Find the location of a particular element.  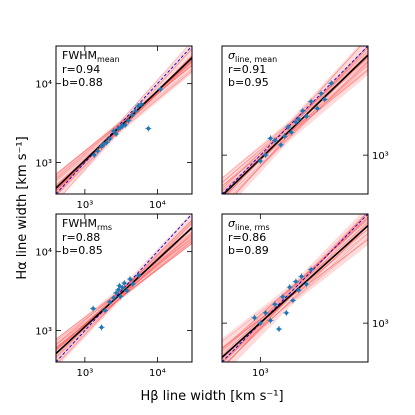

panel-stat: r=0.94 is located at coordinates (81, 69).